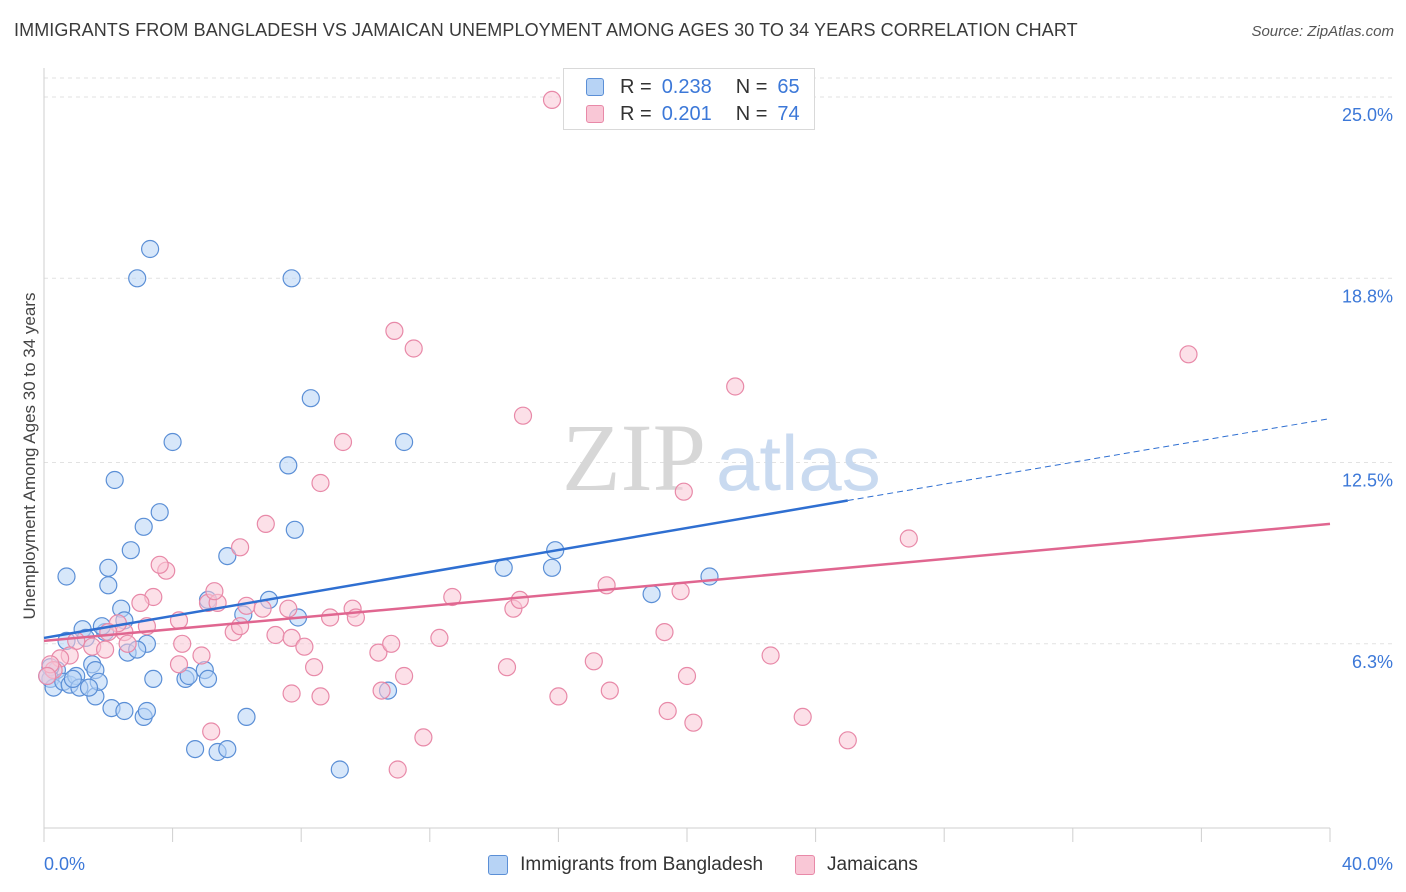  What do you see at coordinates (788, 113) in the screenshot?
I see `n-value: 74` at bounding box center [788, 113].